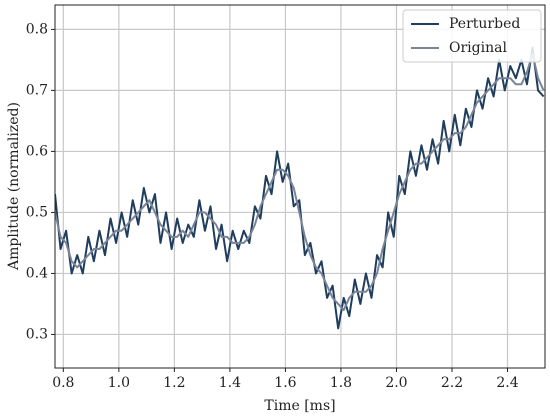 This screenshot has height=419, width=550. What do you see at coordinates (37, 90) in the screenshot?
I see `y-tick-label: 0.7` at bounding box center [37, 90].